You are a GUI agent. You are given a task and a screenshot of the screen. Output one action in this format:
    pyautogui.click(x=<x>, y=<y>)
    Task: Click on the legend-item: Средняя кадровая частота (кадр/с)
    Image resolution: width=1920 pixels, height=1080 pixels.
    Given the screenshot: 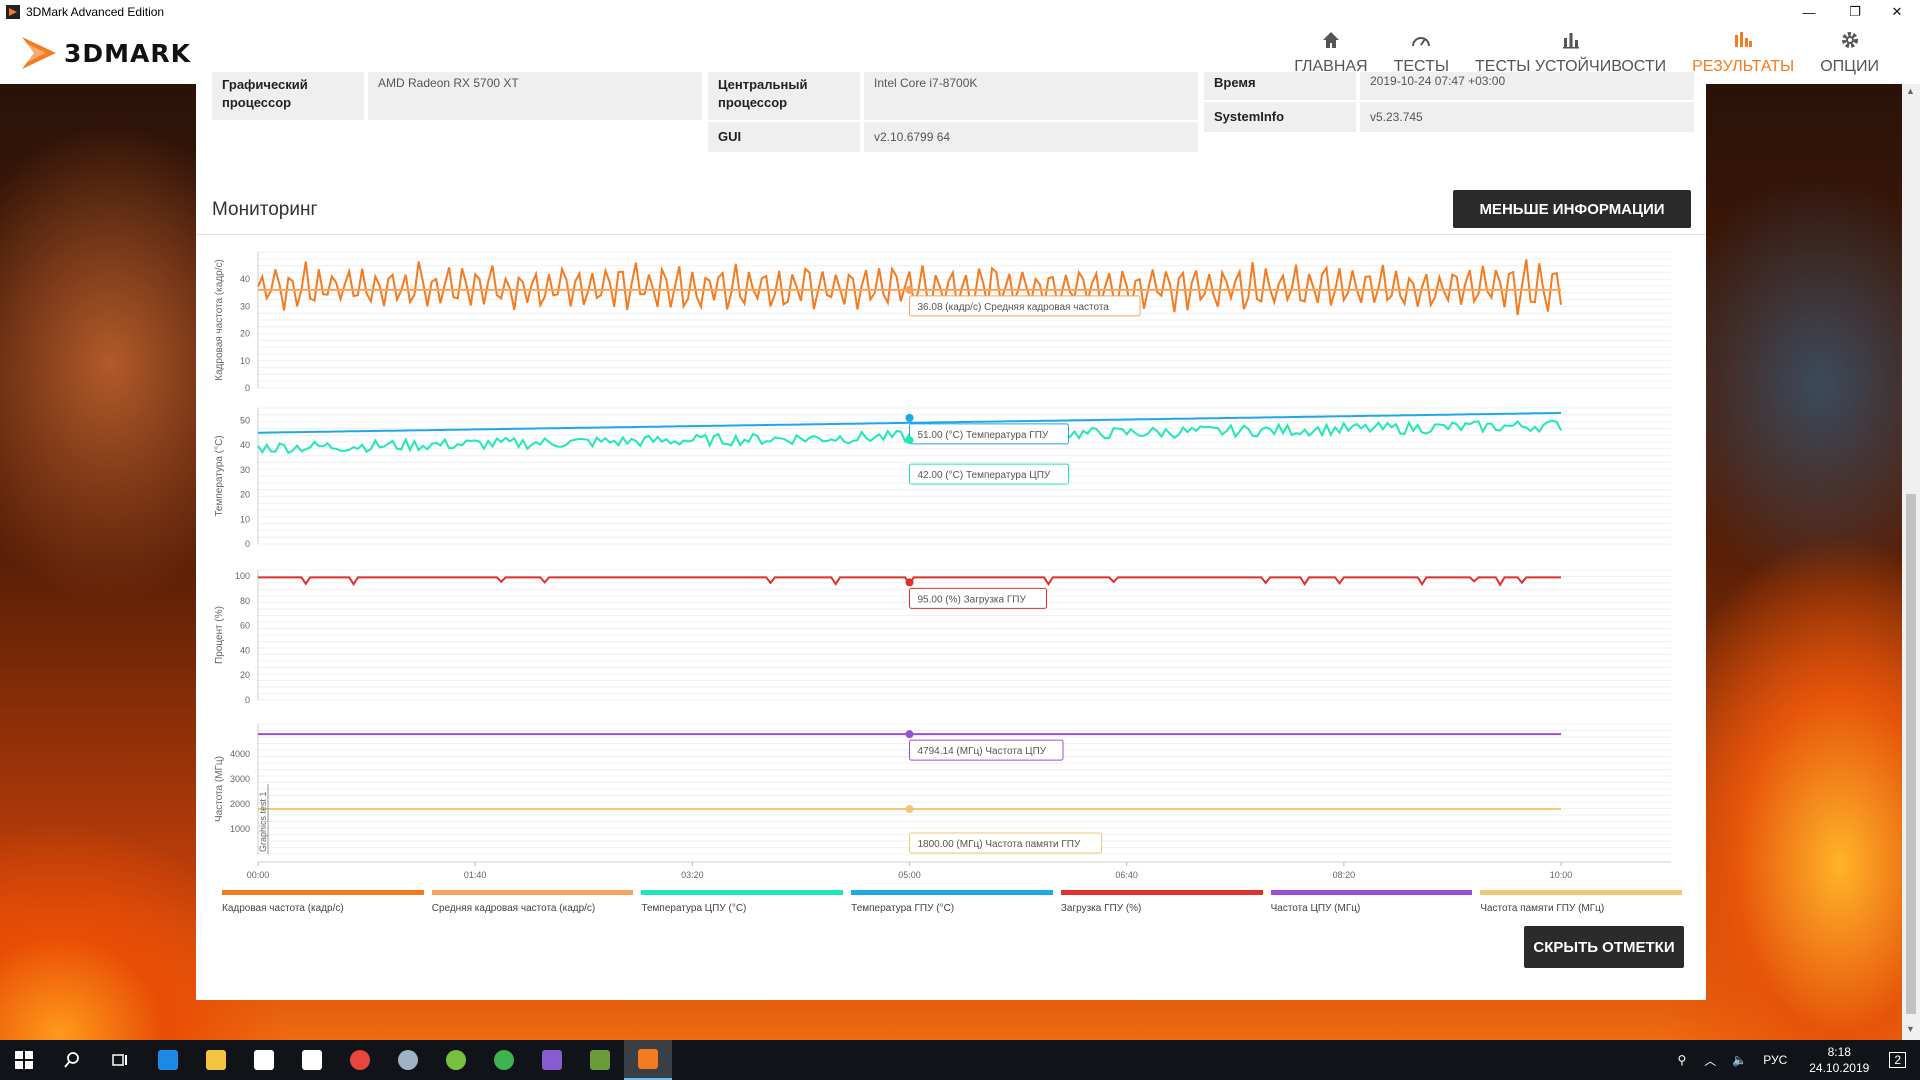 What is the action you would take?
    pyautogui.click(x=532, y=905)
    